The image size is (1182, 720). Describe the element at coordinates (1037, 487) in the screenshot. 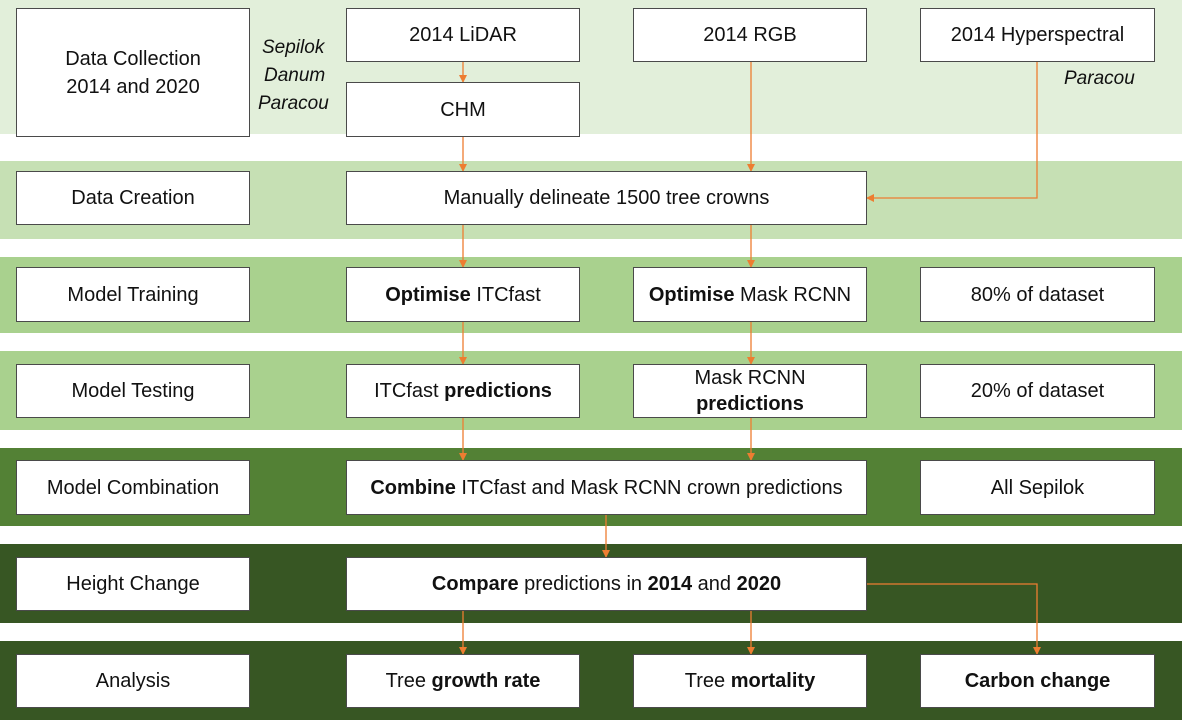

I see `node-all-sepilok: All Sepilok` at that location.